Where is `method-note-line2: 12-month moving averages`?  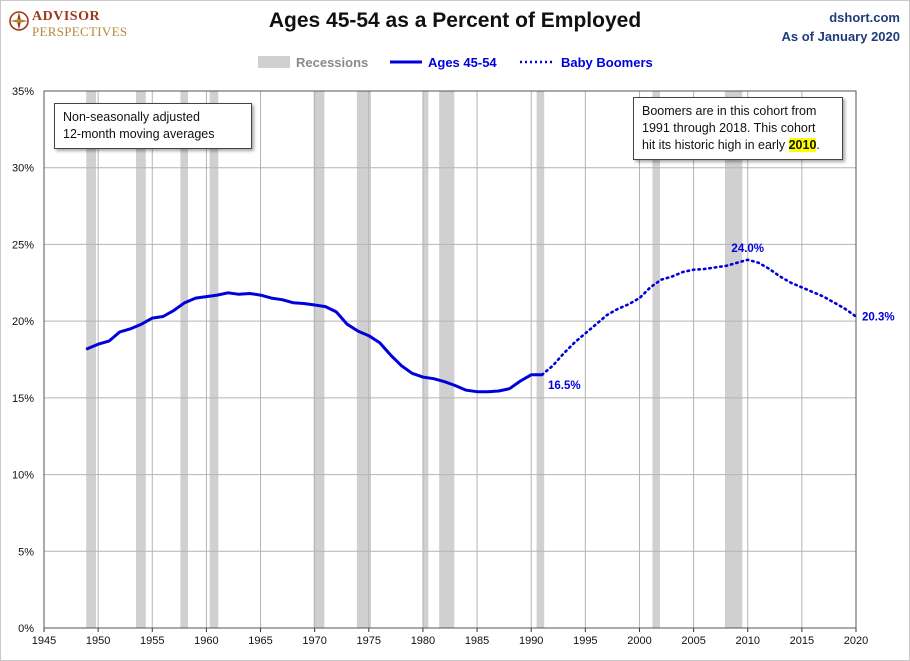 method-note-line2: 12-month moving averages is located at coordinates (139, 134).